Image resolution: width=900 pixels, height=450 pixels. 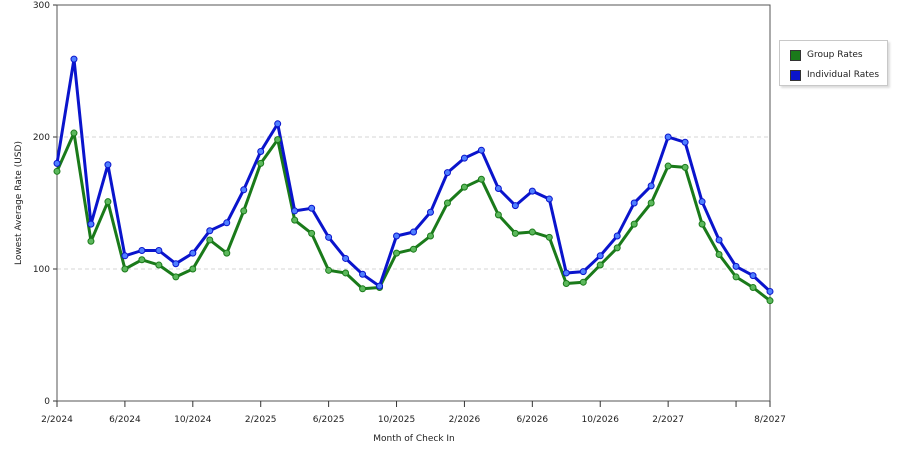 What do you see at coordinates (261, 420) in the screenshot?
I see `x-tick-label: 2/2025` at bounding box center [261, 420].